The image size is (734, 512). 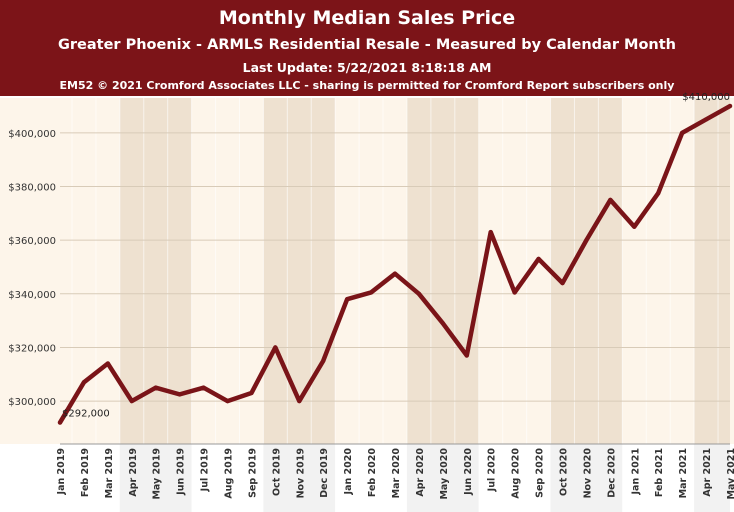 I want to click on x-tick-label: Apr 2021, so click(x=707, y=472).